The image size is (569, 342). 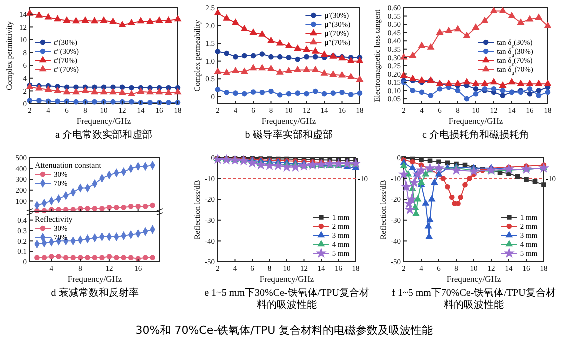 I want to click on text: d 衰减常数和反射率, so click(x=95, y=293).